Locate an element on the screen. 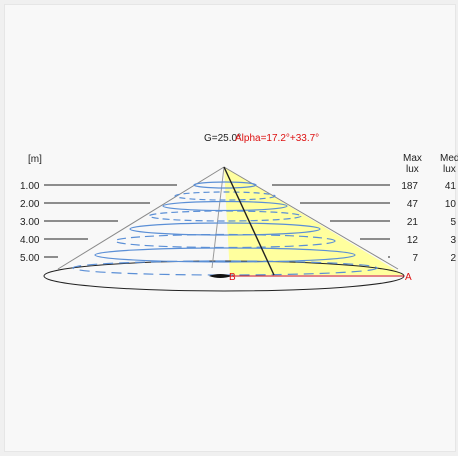 The width and height of the screenshot is (458, 456). point-b-label: B is located at coordinates (232, 277).